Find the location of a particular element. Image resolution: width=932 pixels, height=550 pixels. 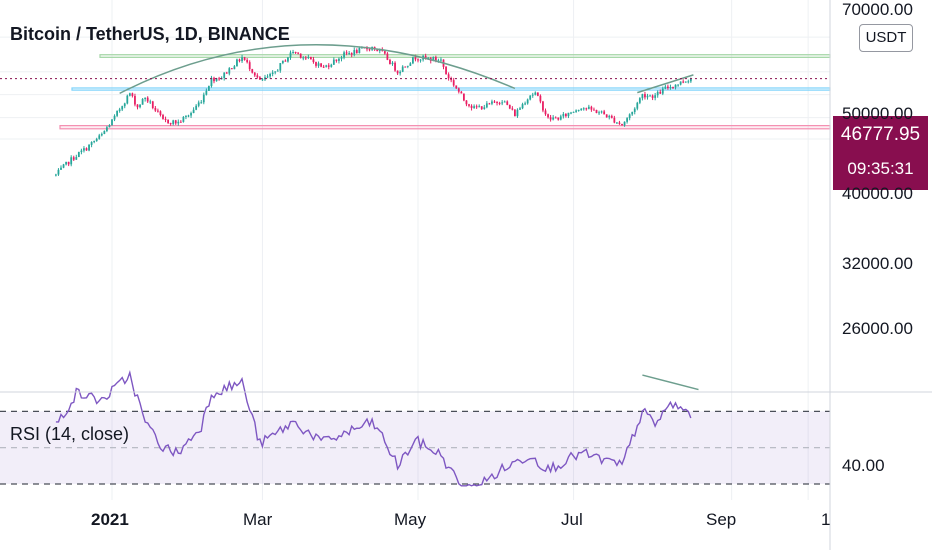

x-tick-2021: 2021 is located at coordinates (110, 519).